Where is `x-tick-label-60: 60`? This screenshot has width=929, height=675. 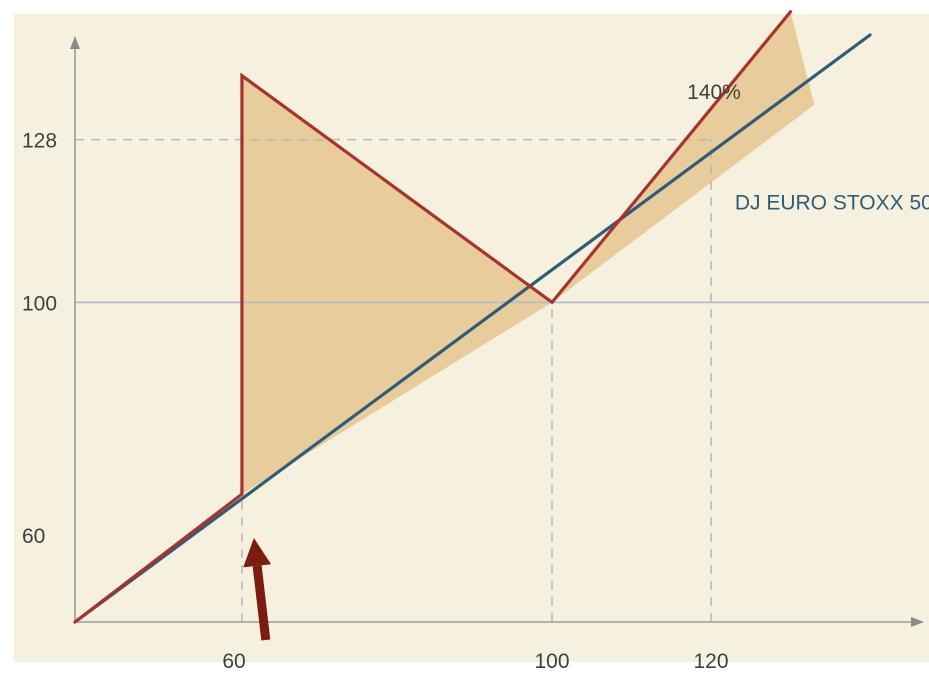
x-tick-label-60: 60 is located at coordinates (233, 661).